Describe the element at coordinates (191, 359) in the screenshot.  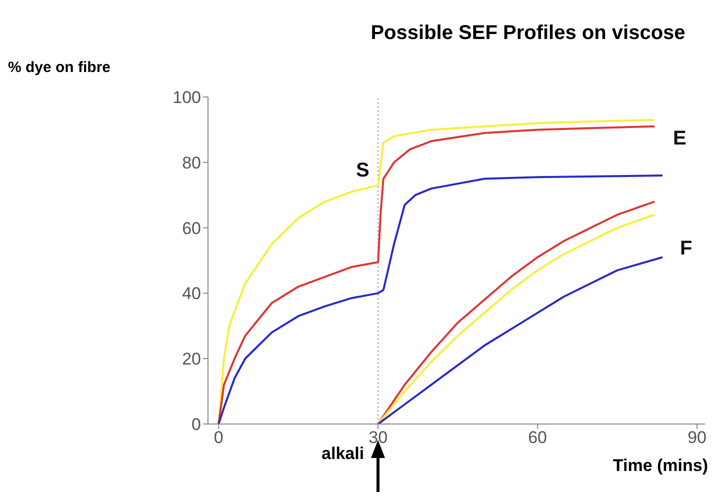
I see `y-tick-label: 20` at that location.